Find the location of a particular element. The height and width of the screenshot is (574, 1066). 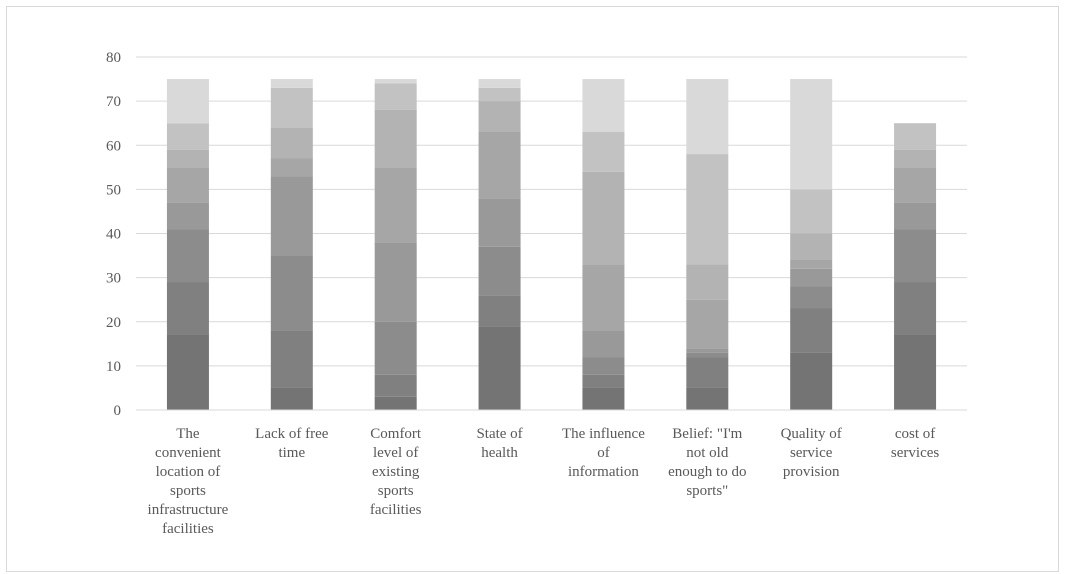

x-category-label: Belief: "I'm not old enough to do sports" is located at coordinates (707, 462).